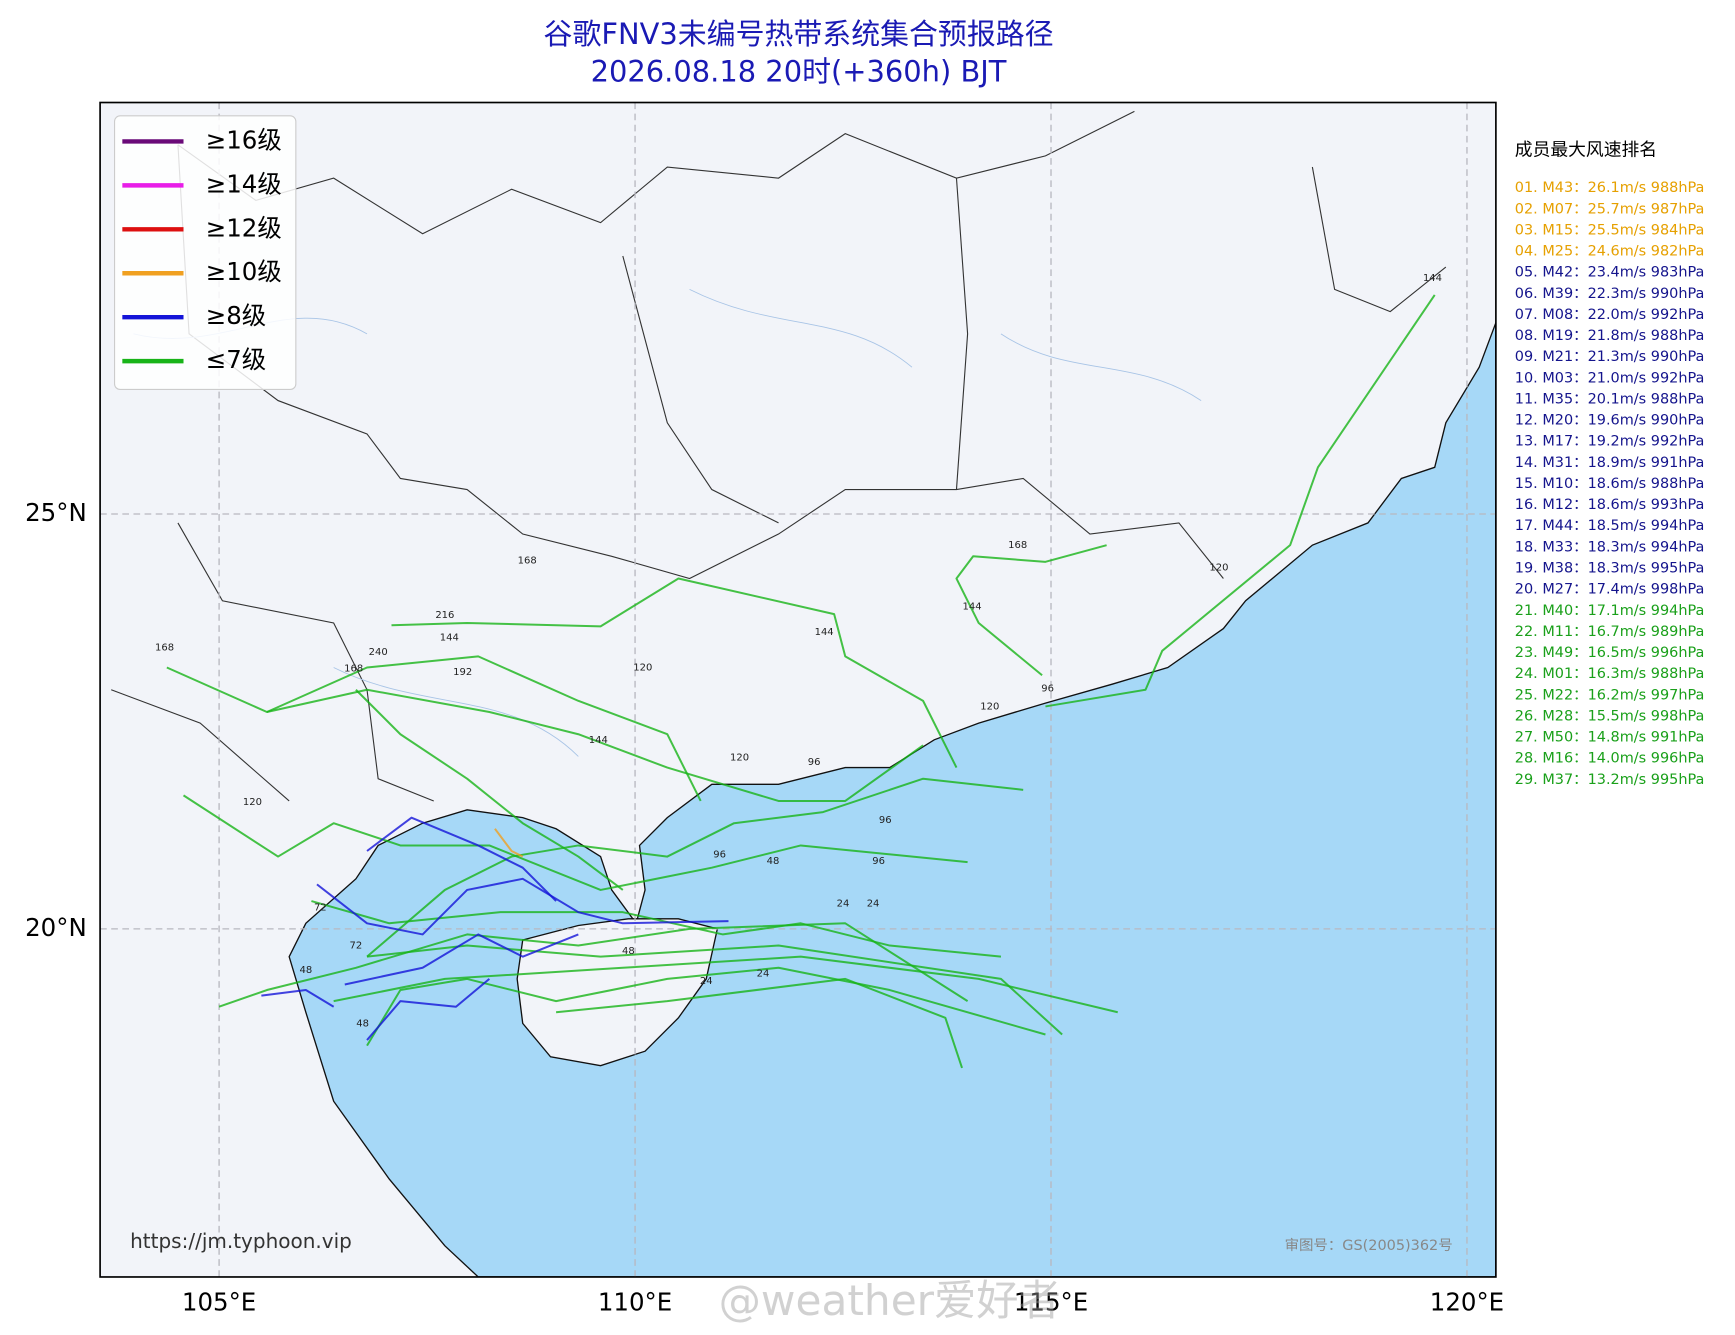  Describe the element at coordinates (202, 249) in the screenshot. I see `legend: ≥16级 ≥14级 ≥12级 ≥10级 ≥8级 ≤7级` at that location.